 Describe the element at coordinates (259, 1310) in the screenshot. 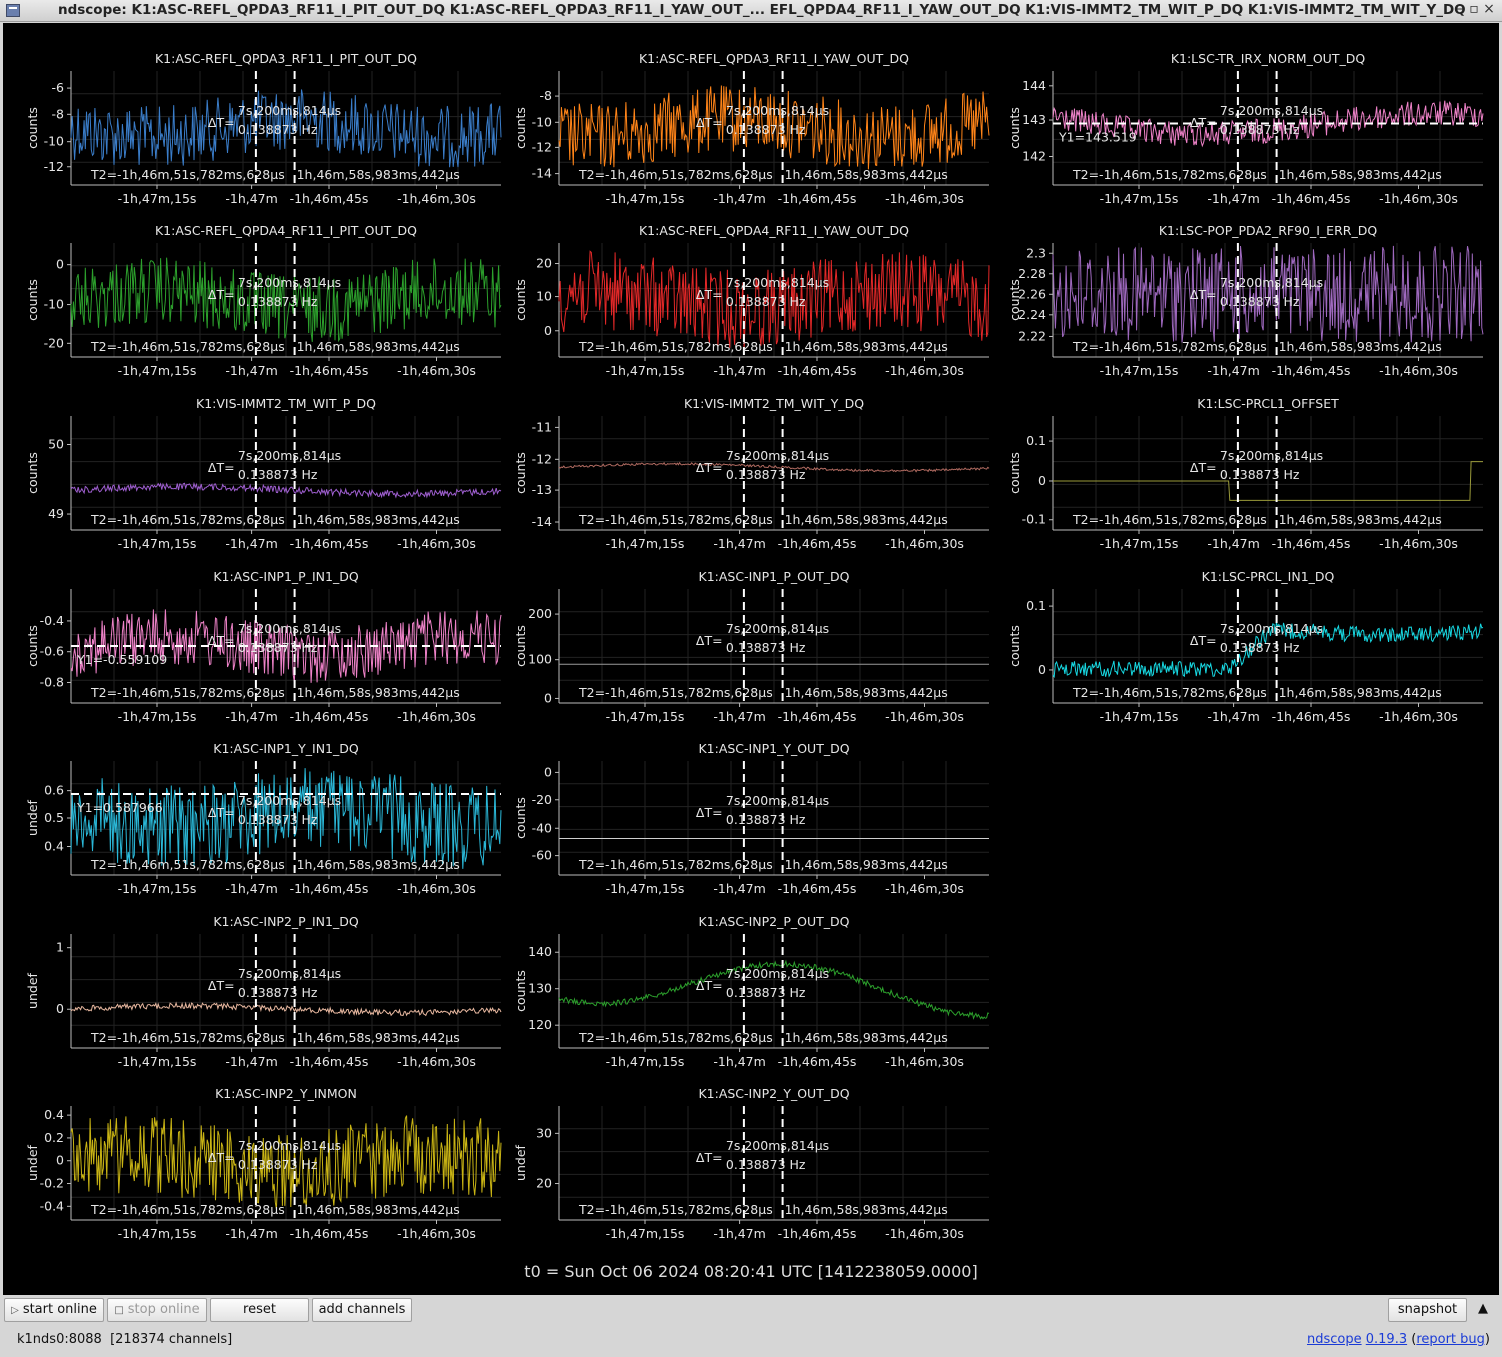

I see `reset-button: reset` at that location.